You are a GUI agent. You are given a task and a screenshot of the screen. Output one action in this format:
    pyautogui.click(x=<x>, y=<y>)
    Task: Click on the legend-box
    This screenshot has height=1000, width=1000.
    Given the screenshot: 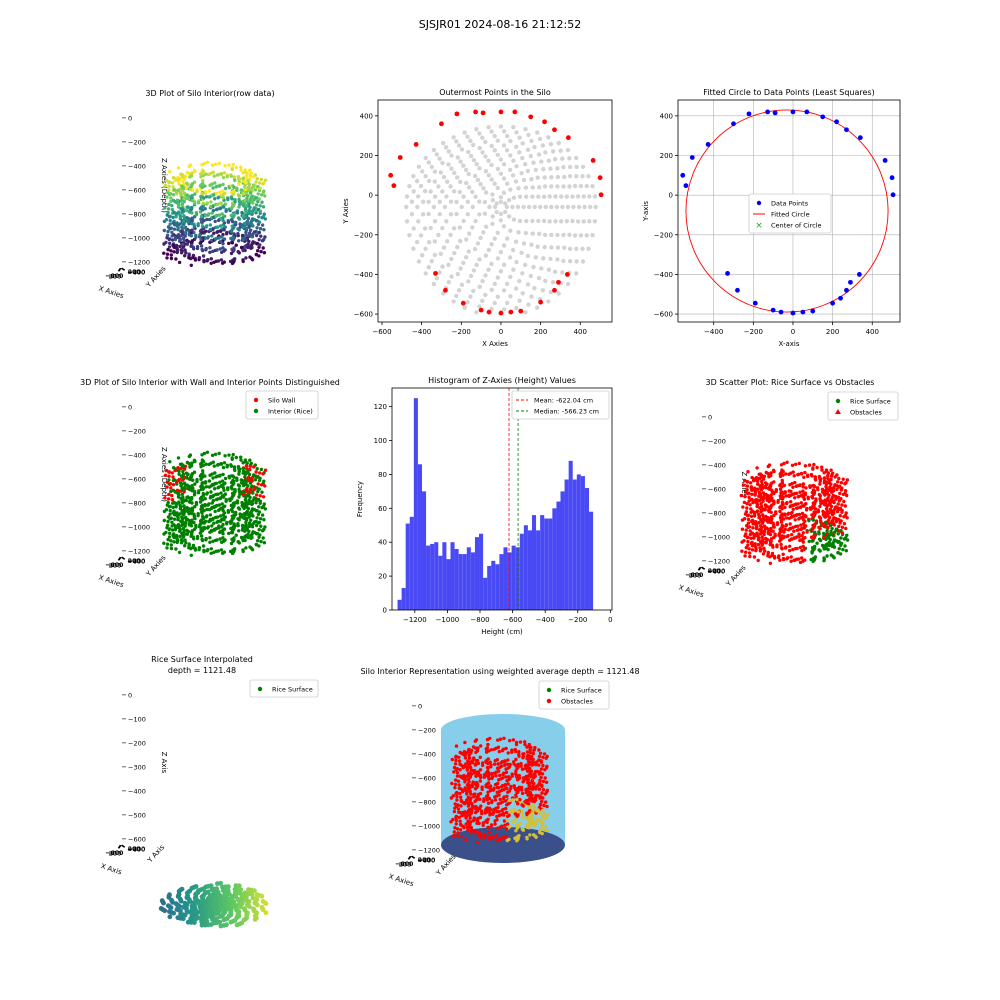 What is the action you would take?
    pyautogui.click(x=790, y=213)
    